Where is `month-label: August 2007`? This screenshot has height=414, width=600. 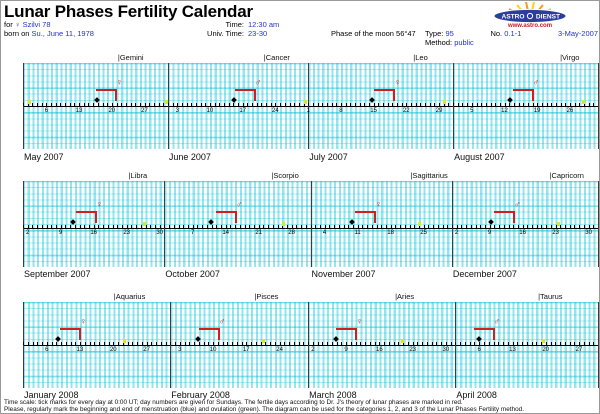 month-label: August 2007 is located at coordinates (479, 157).